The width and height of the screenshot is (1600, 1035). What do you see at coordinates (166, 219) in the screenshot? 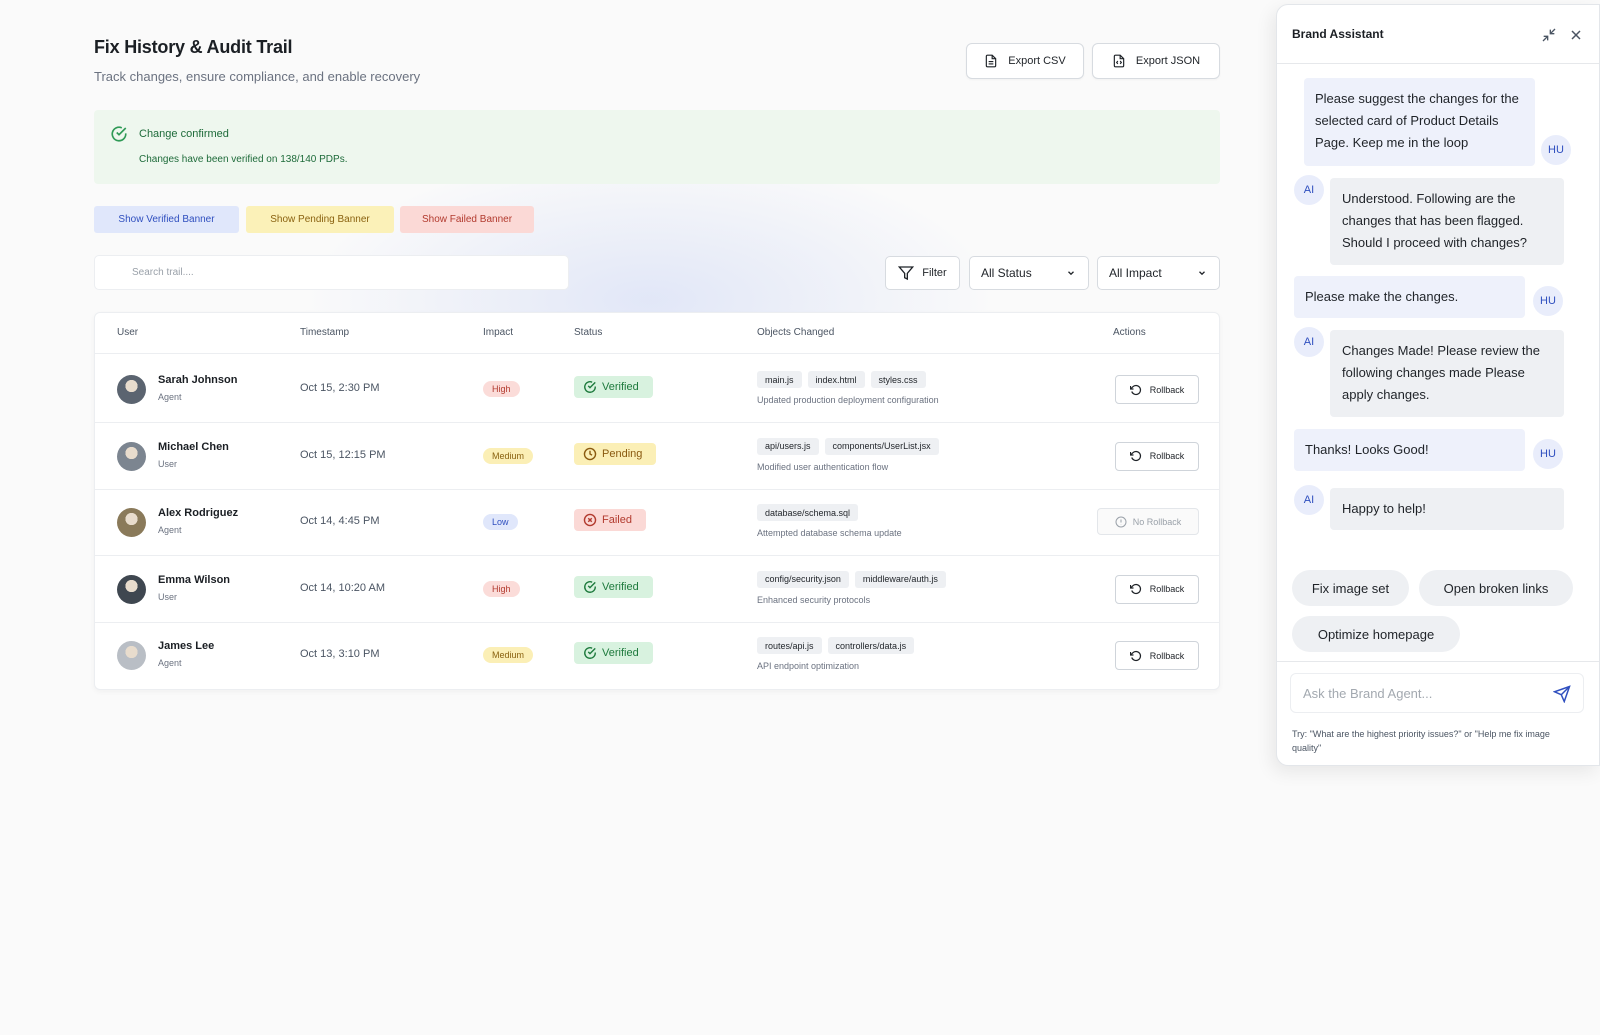
I see `show-verified-banner-button: Show Verified Banner` at bounding box center [166, 219].